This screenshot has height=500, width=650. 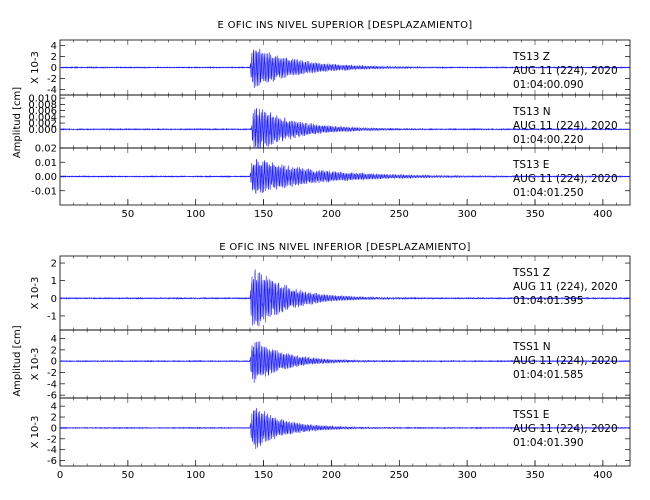 I want to click on trace-time-label: 01:04:00.220, so click(x=548, y=140).